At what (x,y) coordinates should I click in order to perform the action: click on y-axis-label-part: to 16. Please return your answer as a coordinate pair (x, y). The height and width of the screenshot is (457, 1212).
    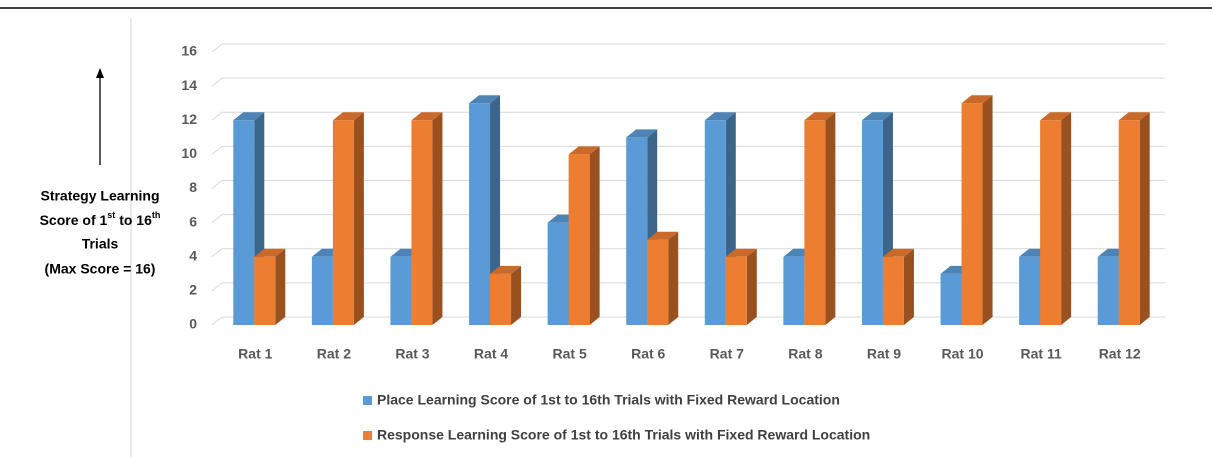
    Looking at the image, I should click on (133, 220).